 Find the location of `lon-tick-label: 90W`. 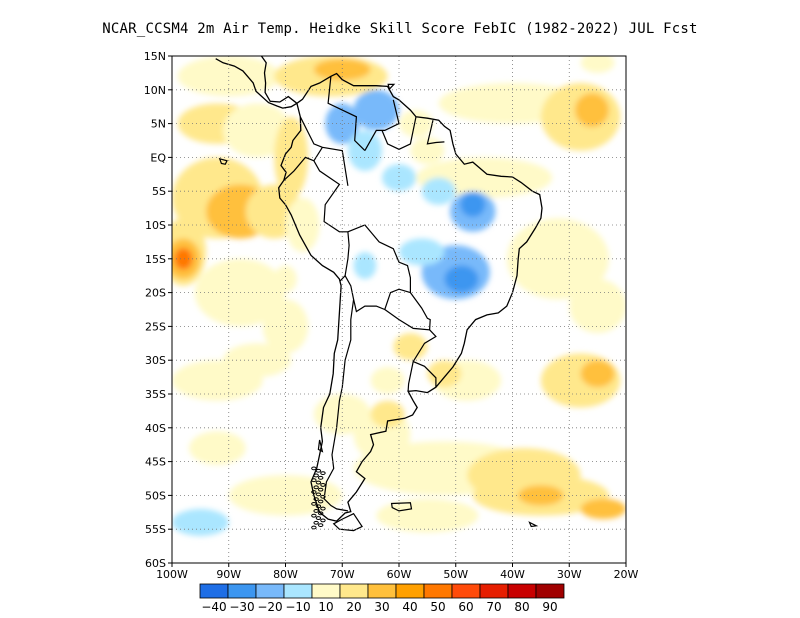

lon-tick-label: 90W is located at coordinates (228, 574).